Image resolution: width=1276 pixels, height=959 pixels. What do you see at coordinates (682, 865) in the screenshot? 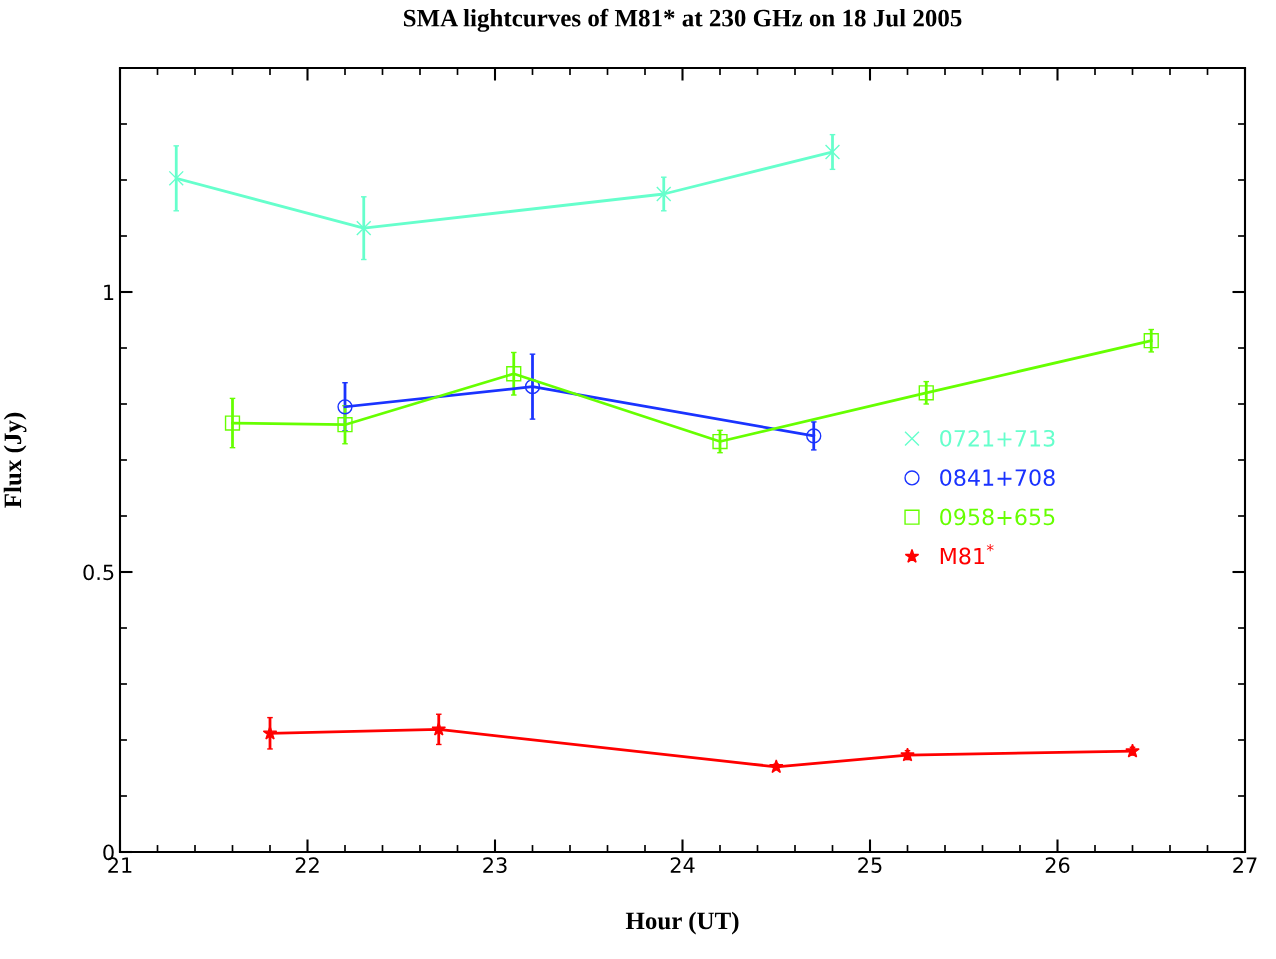
I see `x-tick-label: 24` at bounding box center [682, 865].